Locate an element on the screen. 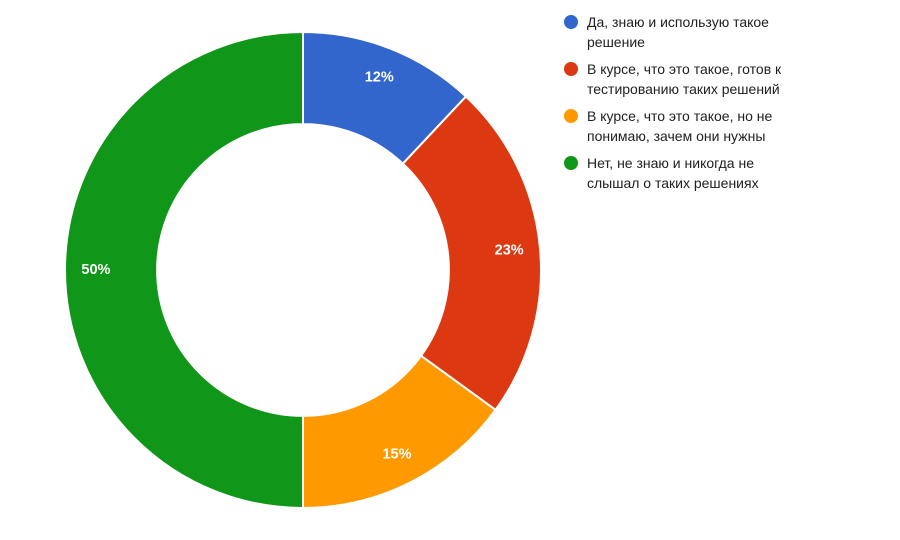 The height and width of the screenshot is (540, 900). slice-percent-label-4: 50% is located at coordinates (95, 270).